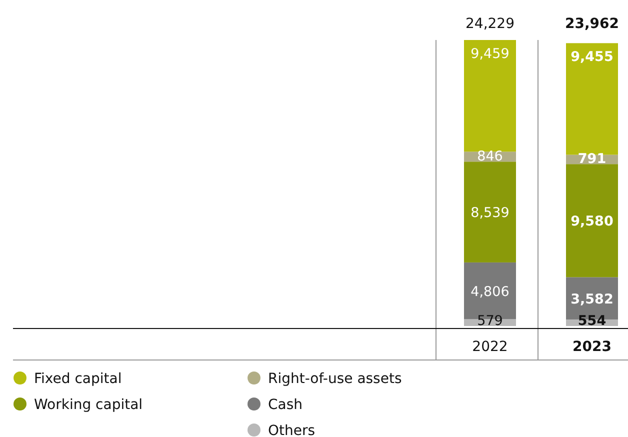 The height and width of the screenshot is (437, 628). What do you see at coordinates (592, 321) in the screenshot?
I see `data-label: 554` at bounding box center [592, 321].